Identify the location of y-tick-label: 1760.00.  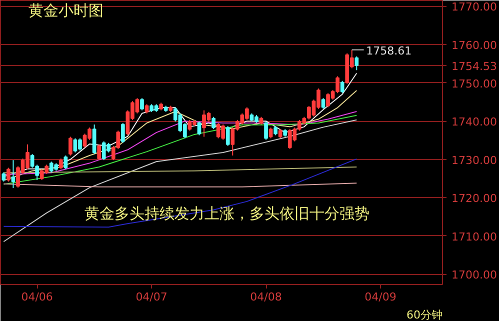
(474, 45).